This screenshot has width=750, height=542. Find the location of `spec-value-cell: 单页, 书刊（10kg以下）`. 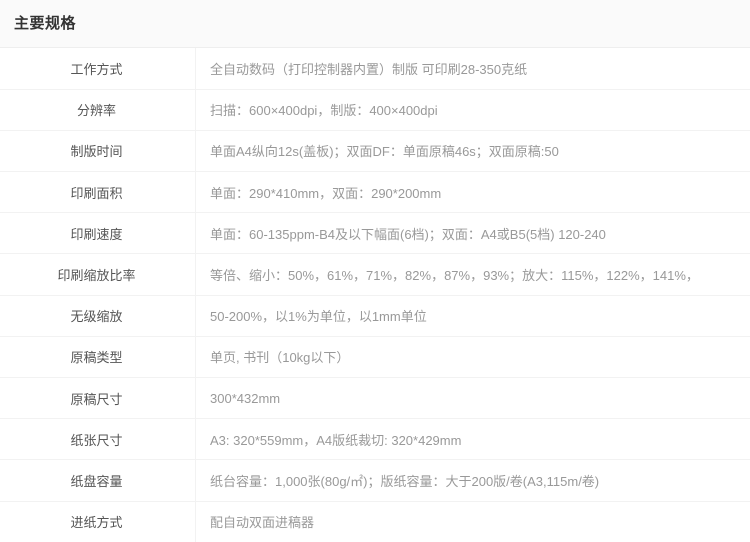

spec-value-cell: 单页, 书刊（10kg以下） is located at coordinates (472, 357).